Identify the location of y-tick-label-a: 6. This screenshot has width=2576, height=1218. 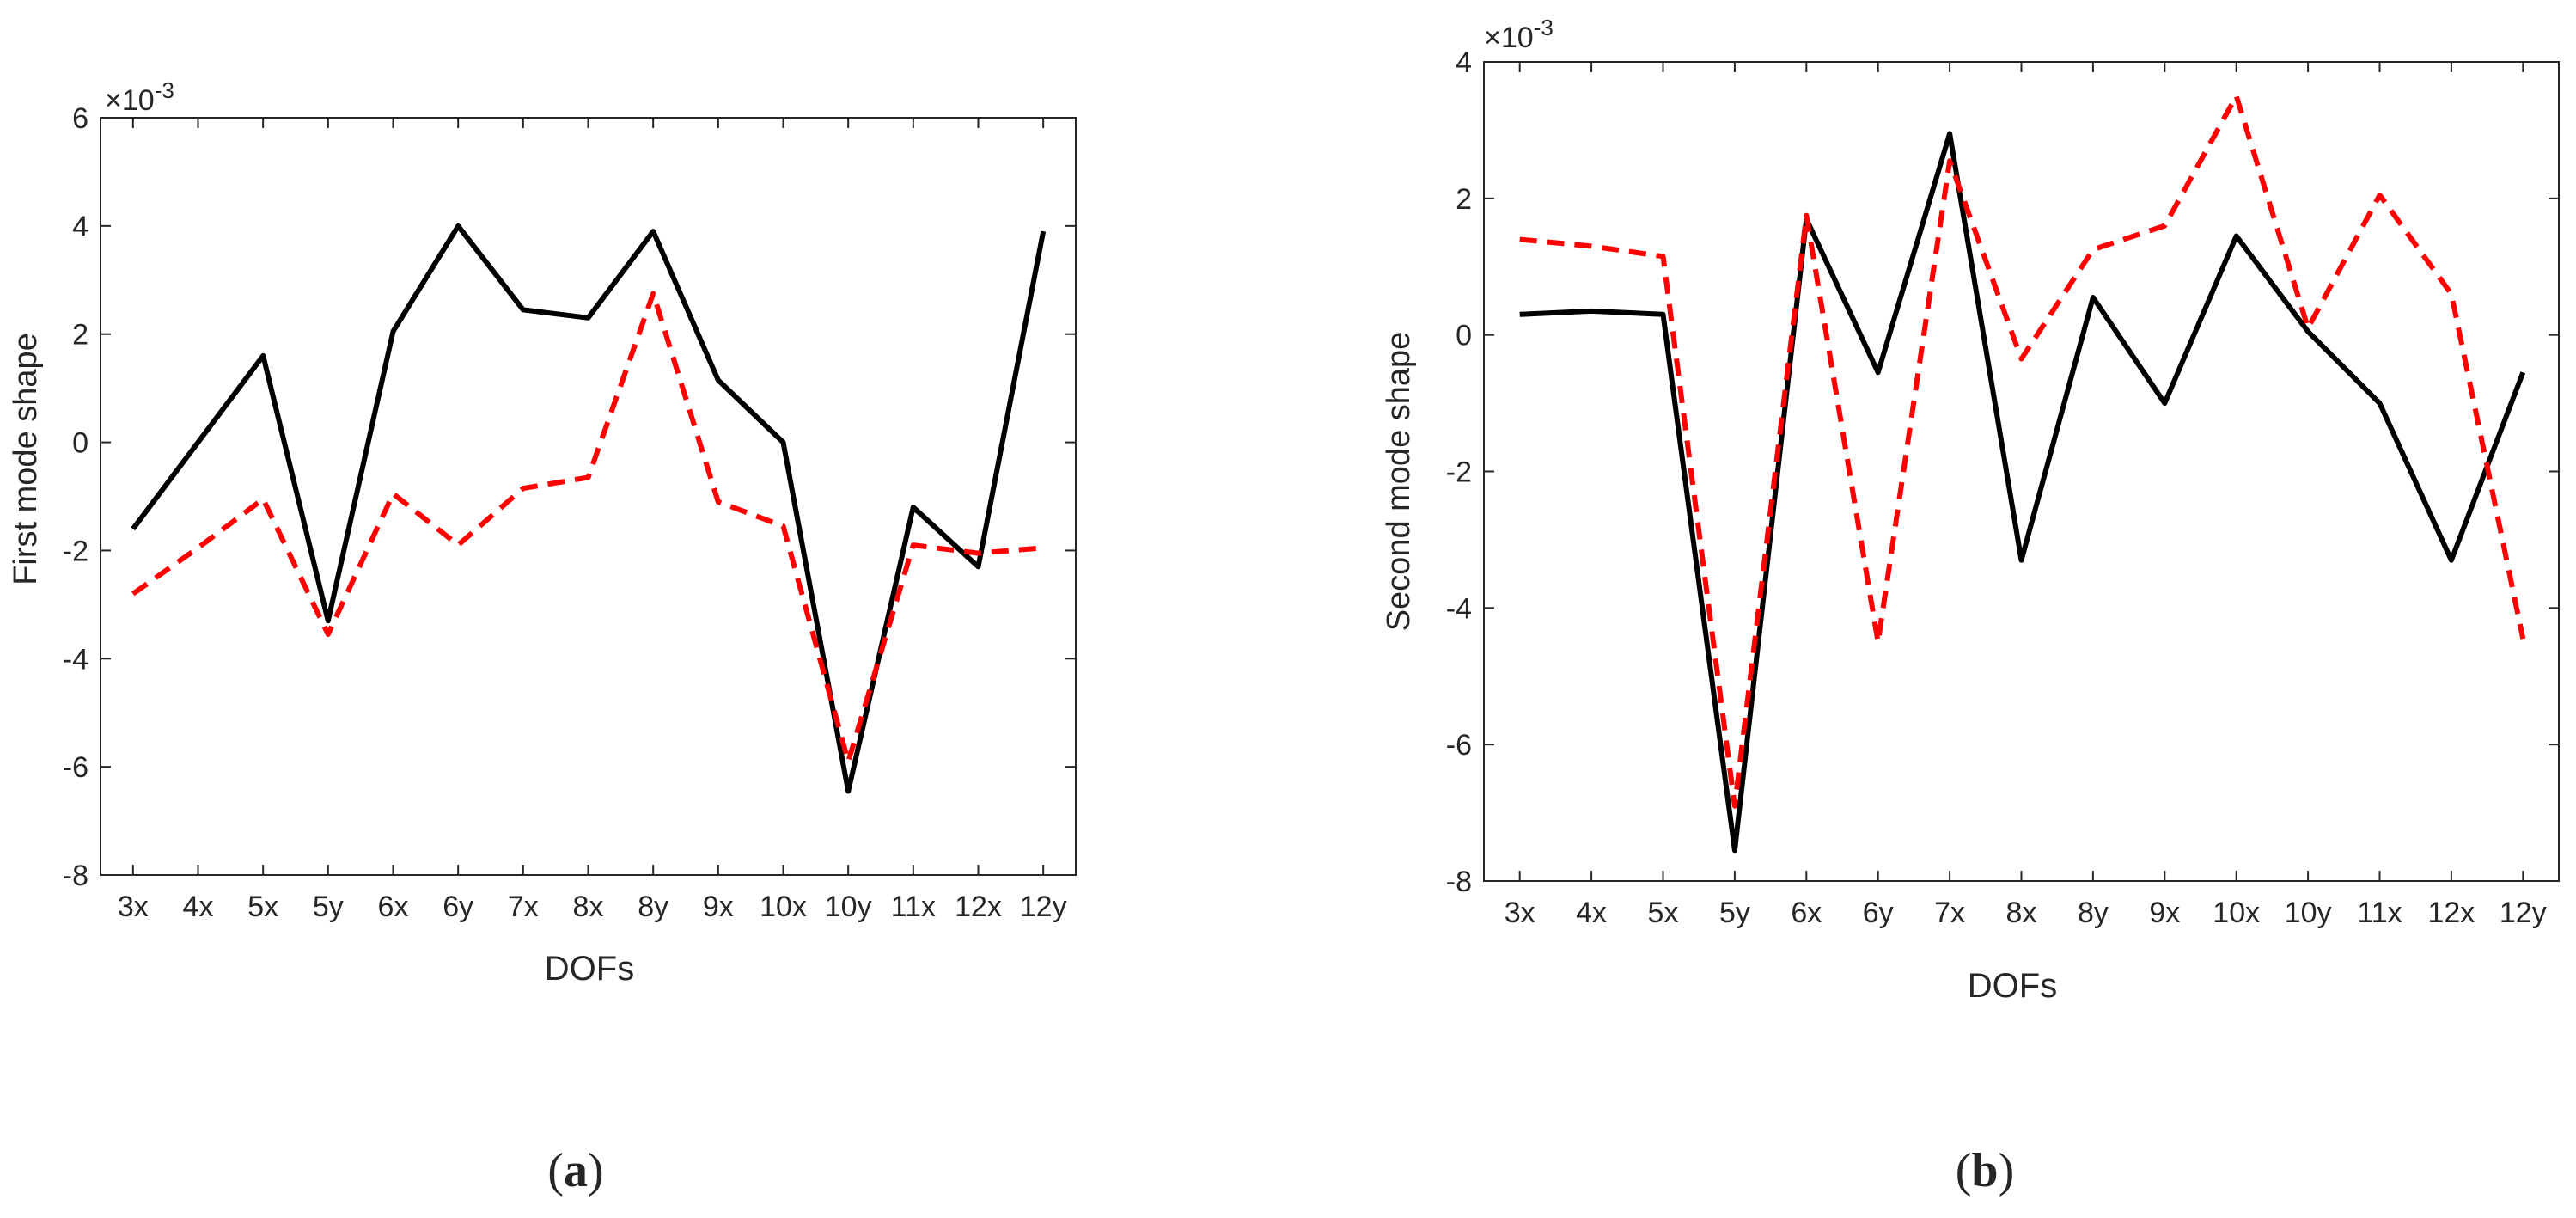
(80, 119).